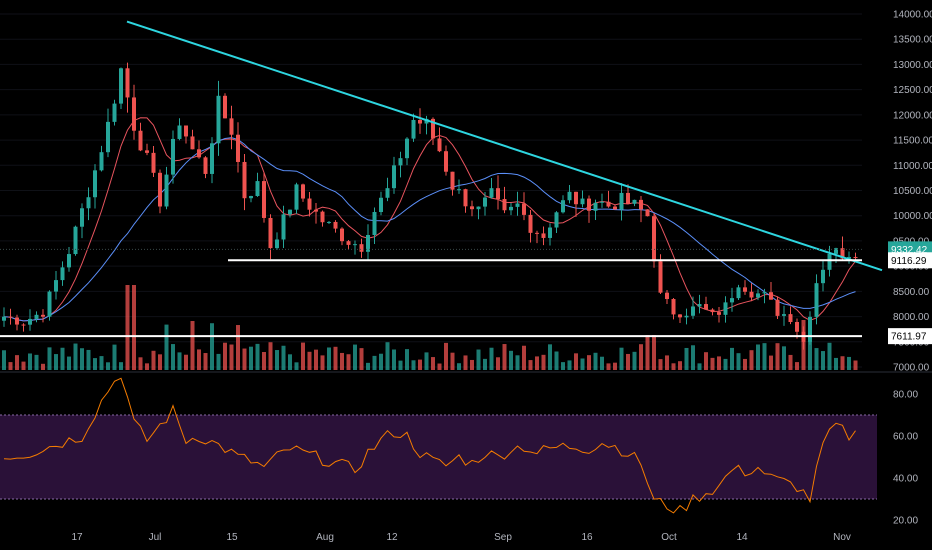 Image resolution: width=932 pixels, height=550 pixels. Describe the element at coordinates (911, 292) in the screenshot. I see `price-tick-label: 8500.00` at that location.